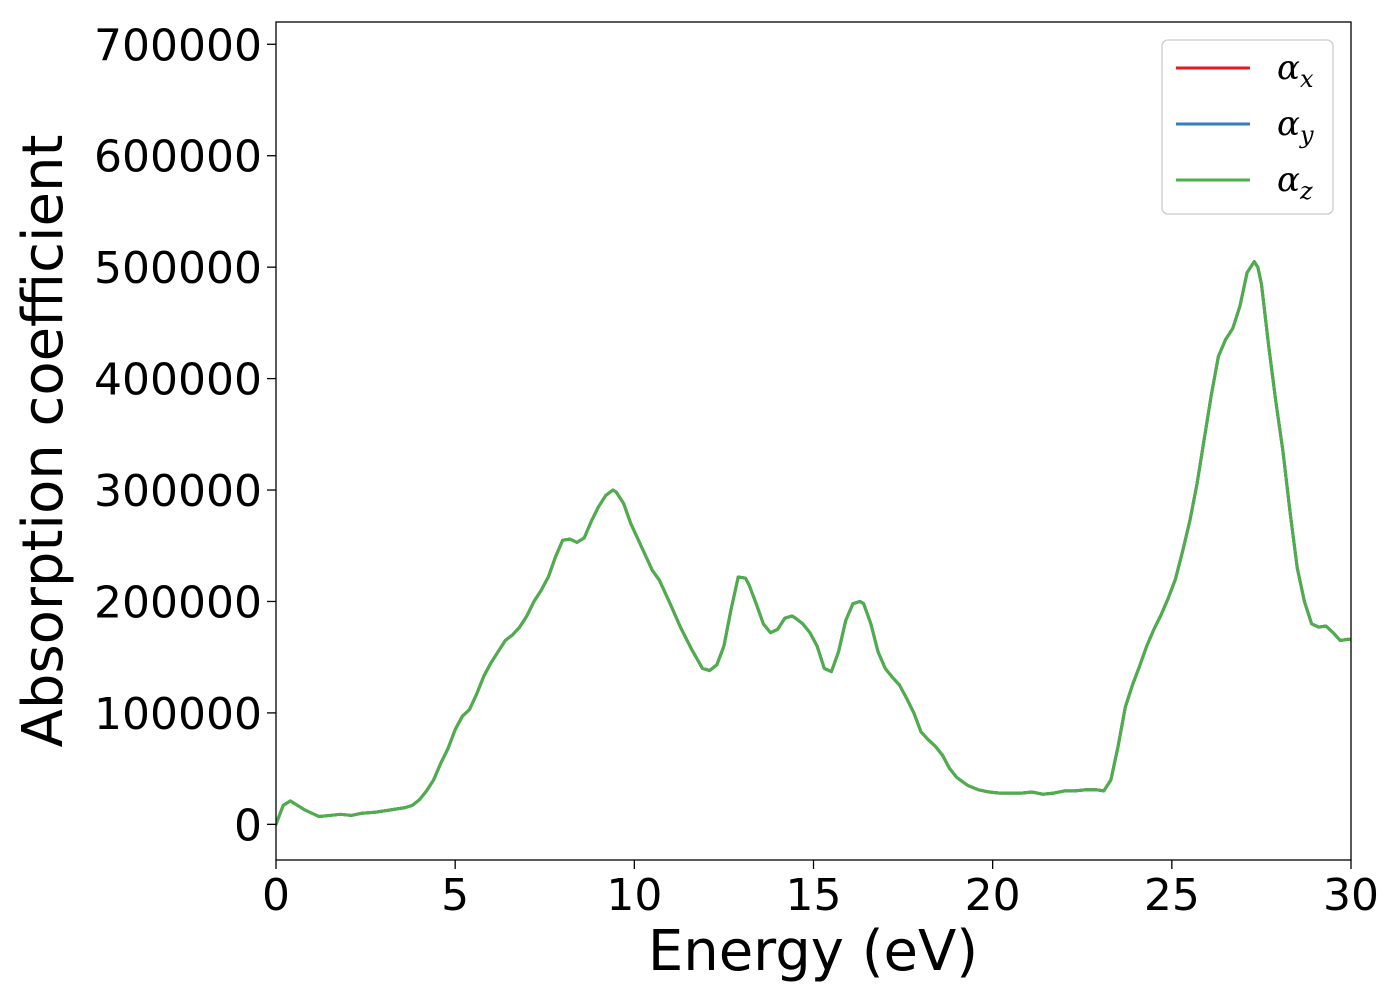 Image resolution: width=1400 pixels, height=1000 pixels. I want to click on y-tick-label: 400000, so click(178, 380).